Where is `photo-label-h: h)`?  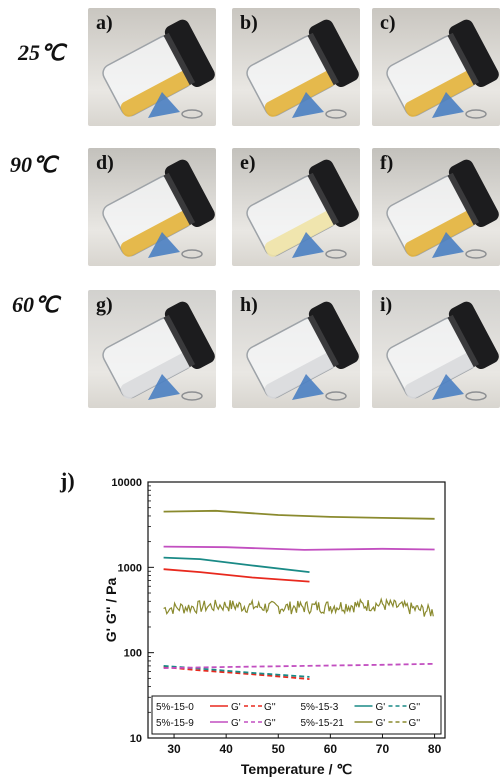 photo-label-h: h) is located at coordinates (249, 305).